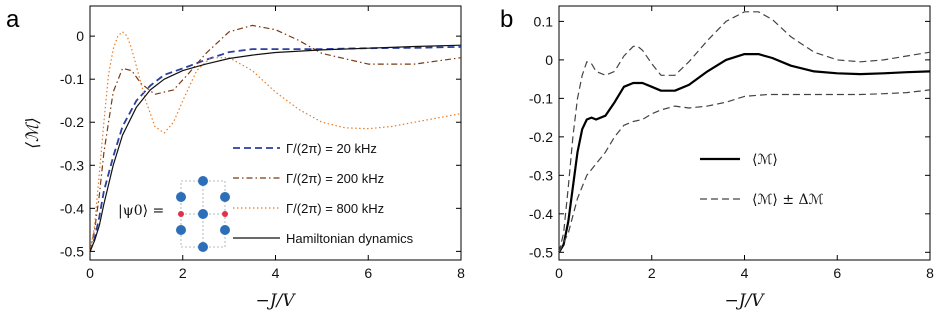 This screenshot has width=938, height=322. I want to click on inset-atoms, so click(203, 214).